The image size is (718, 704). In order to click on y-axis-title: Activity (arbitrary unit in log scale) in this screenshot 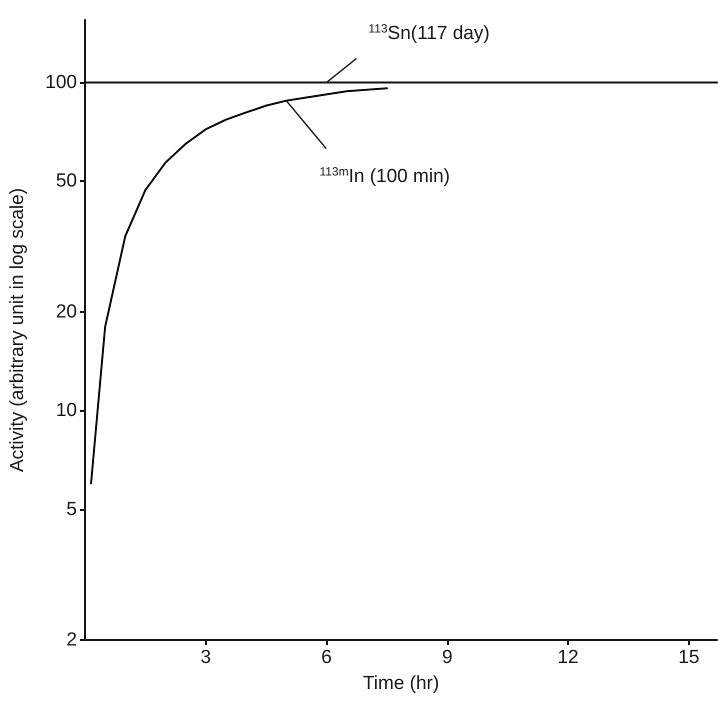, I will do `click(17, 330)`.